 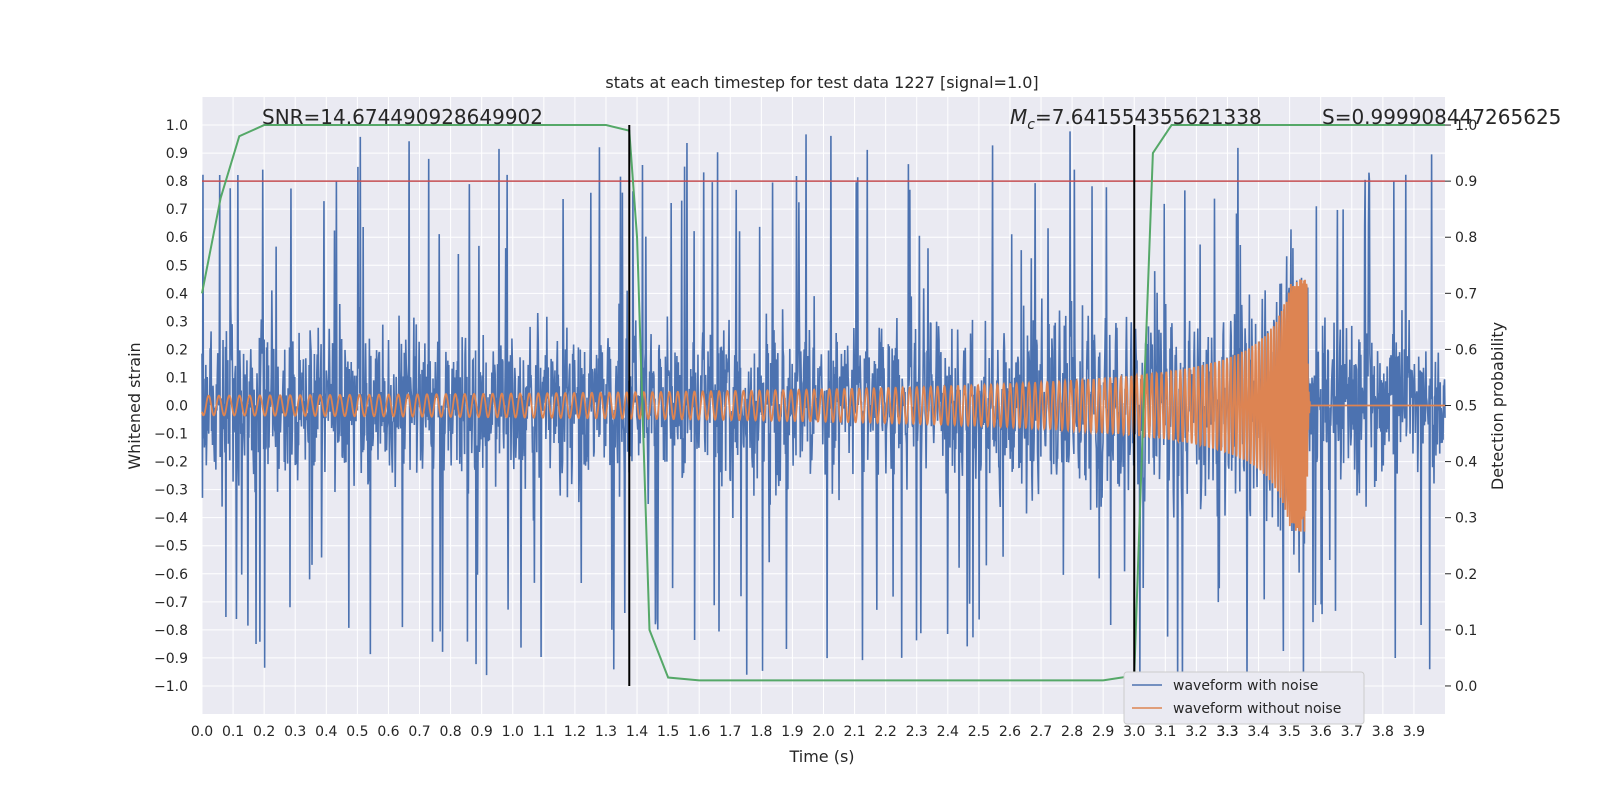 What do you see at coordinates (171, 519) in the screenshot?
I see `y-tick-label: −0.4` at bounding box center [171, 519].